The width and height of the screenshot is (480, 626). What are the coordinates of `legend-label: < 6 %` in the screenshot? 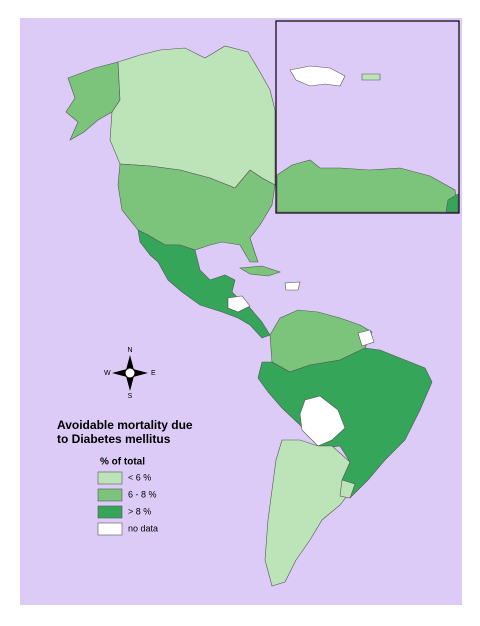 It's located at (139, 477).